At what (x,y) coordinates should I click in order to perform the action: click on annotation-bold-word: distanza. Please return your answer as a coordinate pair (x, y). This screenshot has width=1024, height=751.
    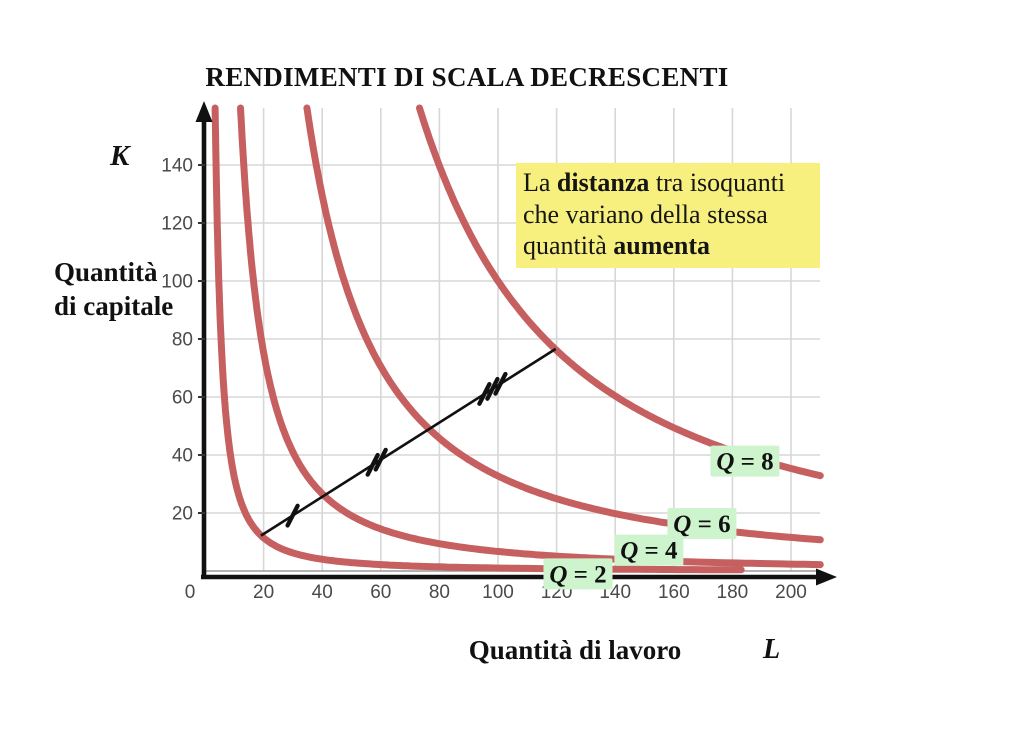
    Looking at the image, I should click on (603, 182).